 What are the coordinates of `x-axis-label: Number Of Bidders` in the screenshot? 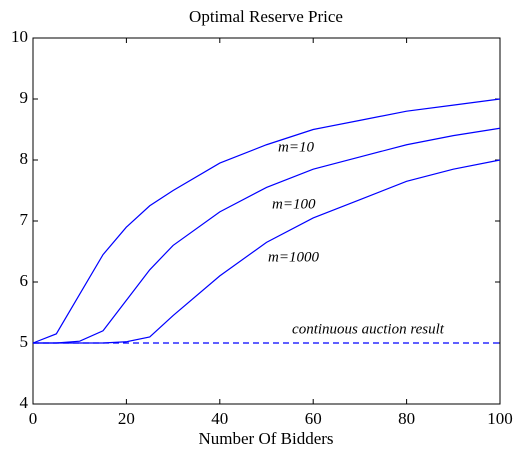 It's located at (265, 438).